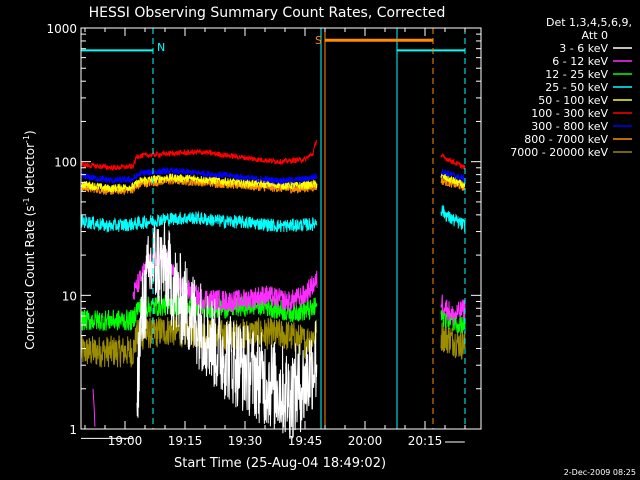  Describe the element at coordinates (569, 126) in the screenshot. I see `legend-label-6: 300 - 800 keV` at that location.